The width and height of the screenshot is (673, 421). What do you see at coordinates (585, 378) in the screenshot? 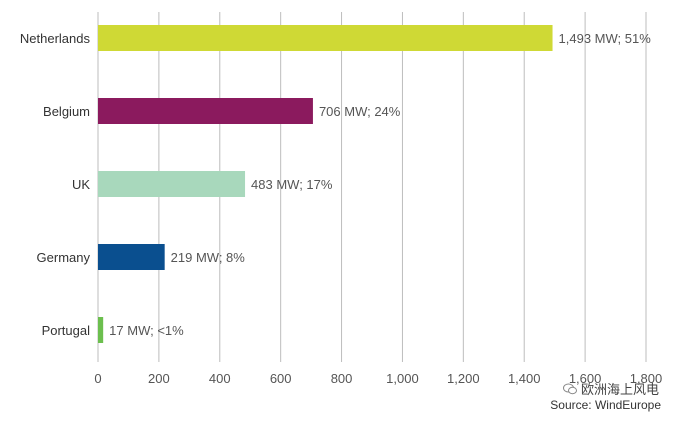
I see `x-tick-label: 1,600` at bounding box center [585, 378].